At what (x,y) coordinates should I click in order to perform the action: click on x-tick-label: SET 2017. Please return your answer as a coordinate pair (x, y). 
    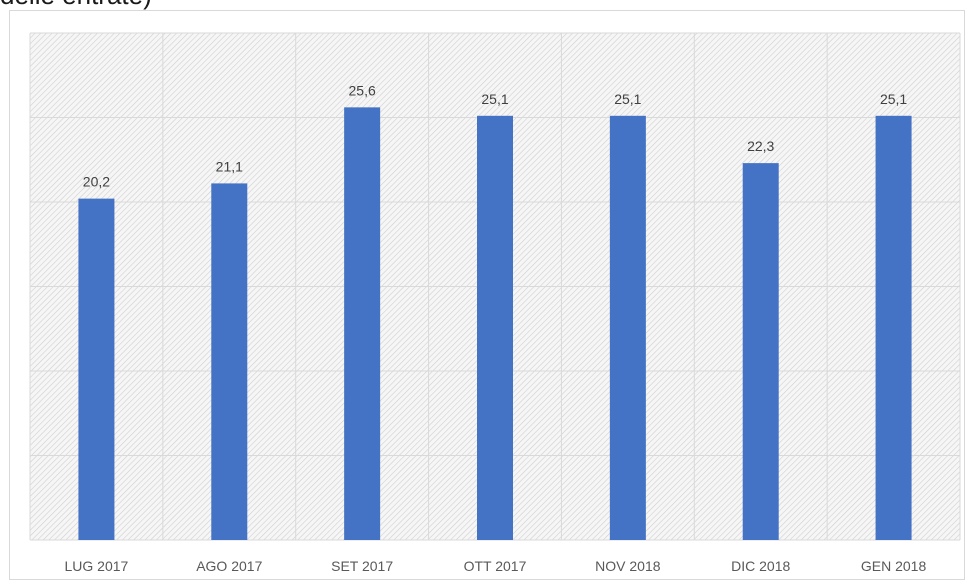
    Looking at the image, I should click on (362, 566).